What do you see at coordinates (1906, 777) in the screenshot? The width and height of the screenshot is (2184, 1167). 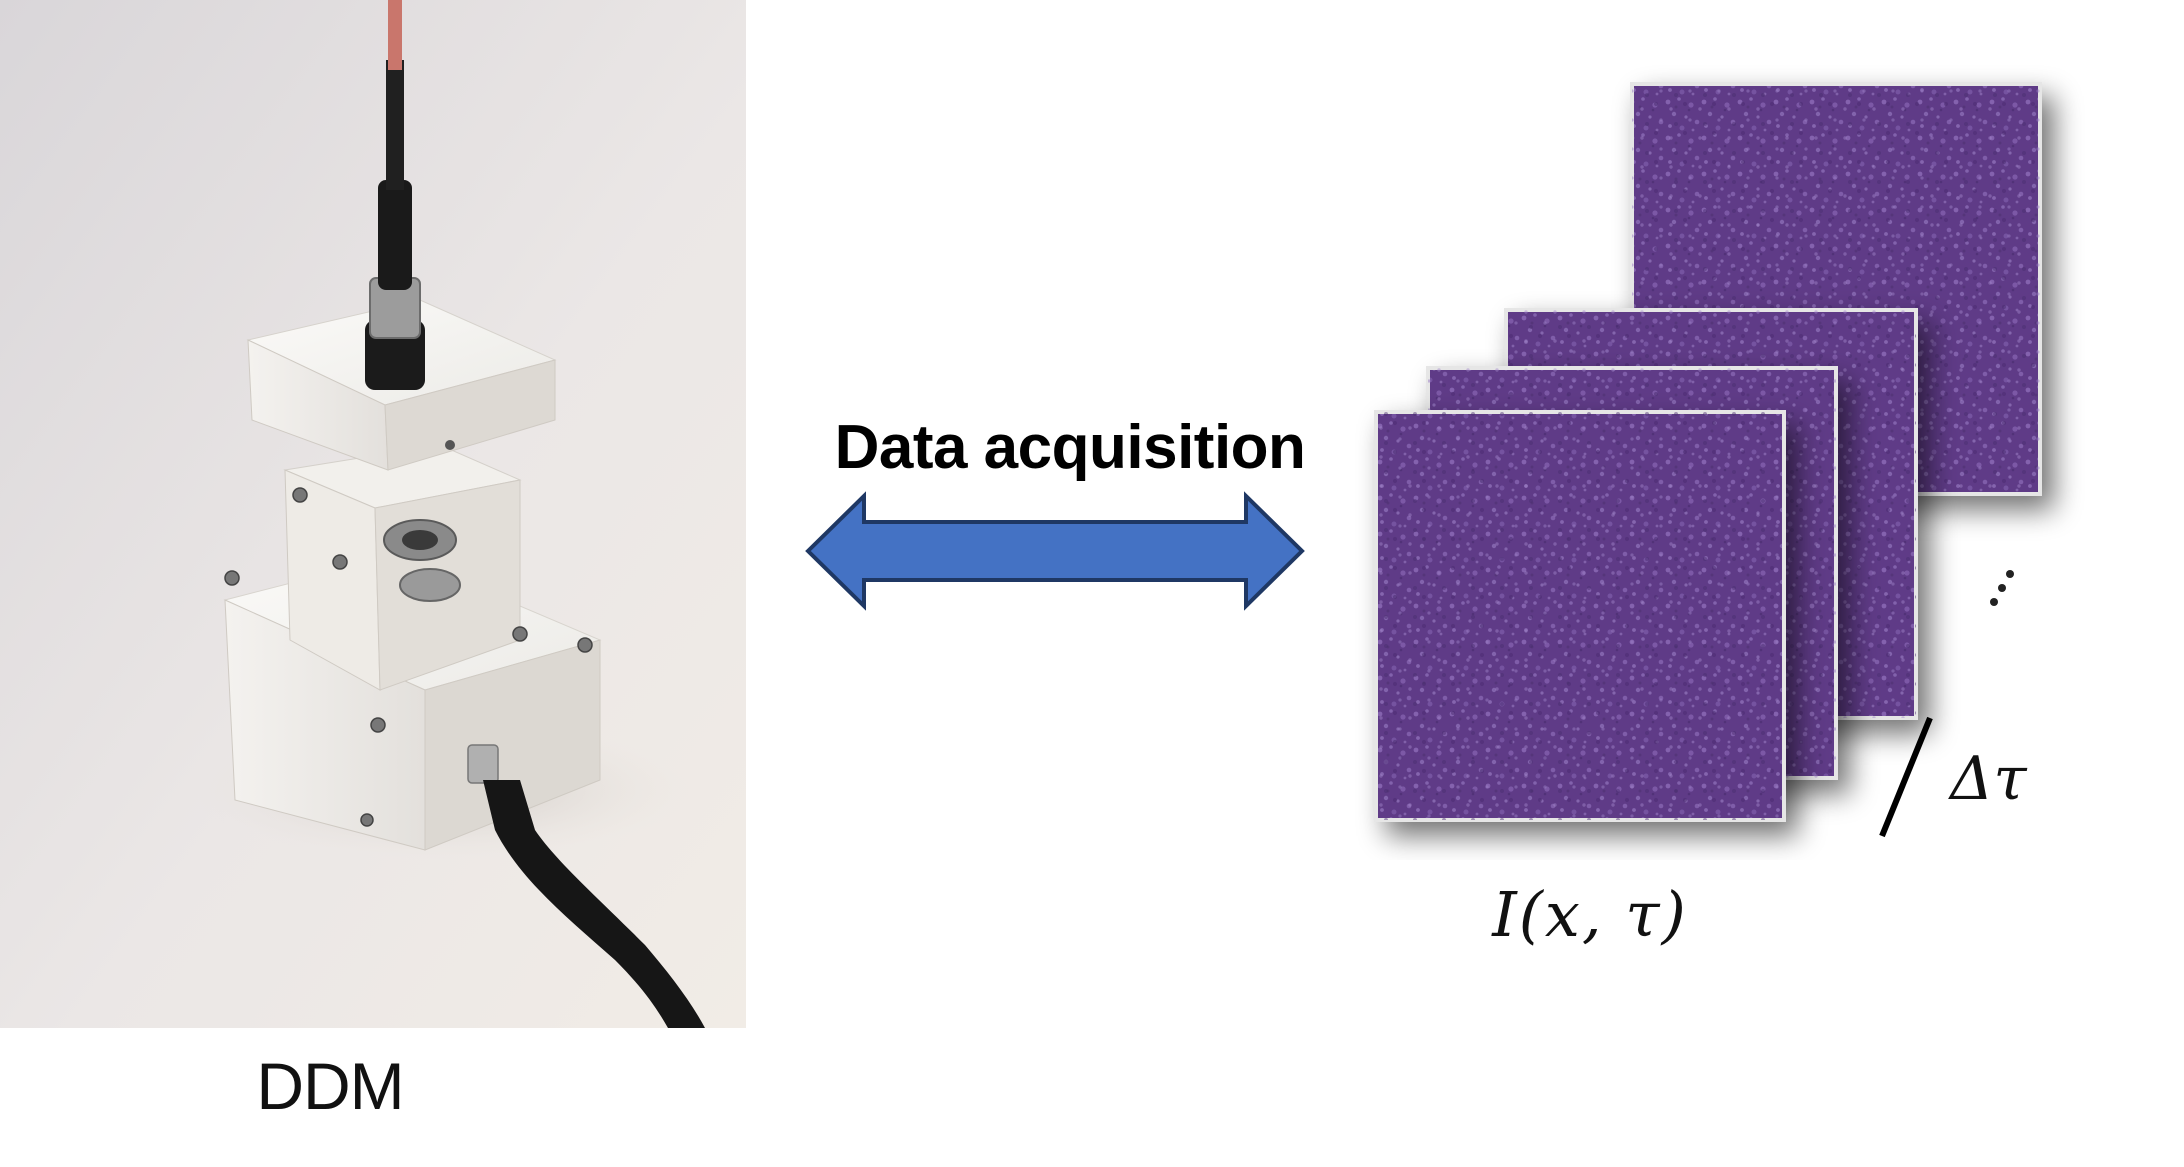 I see `time-axis-line` at bounding box center [1906, 777].